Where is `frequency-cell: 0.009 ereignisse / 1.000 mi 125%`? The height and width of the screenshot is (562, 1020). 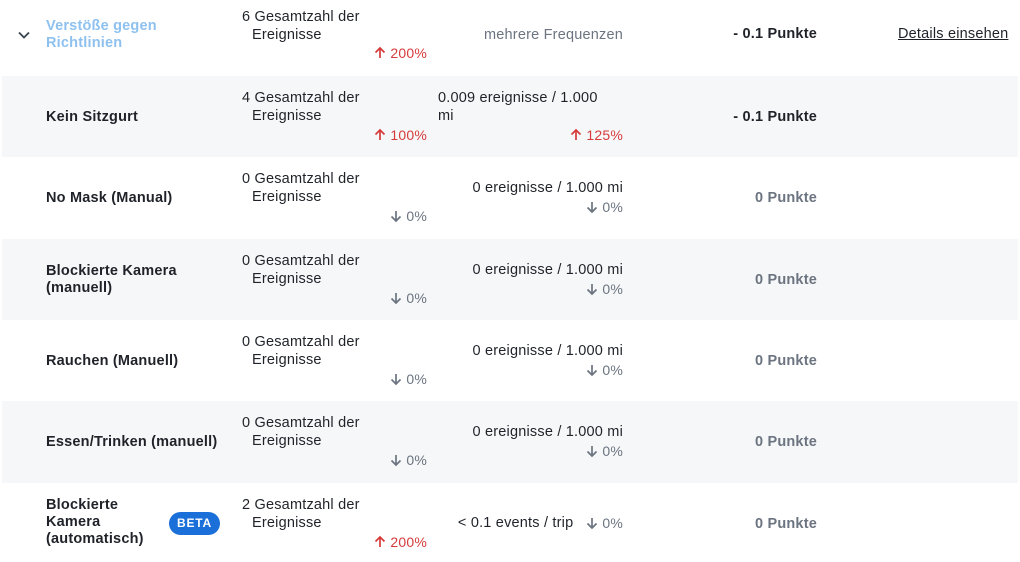
frequency-cell: 0.009 ereignisse / 1.000 mi 125% is located at coordinates (530, 118).